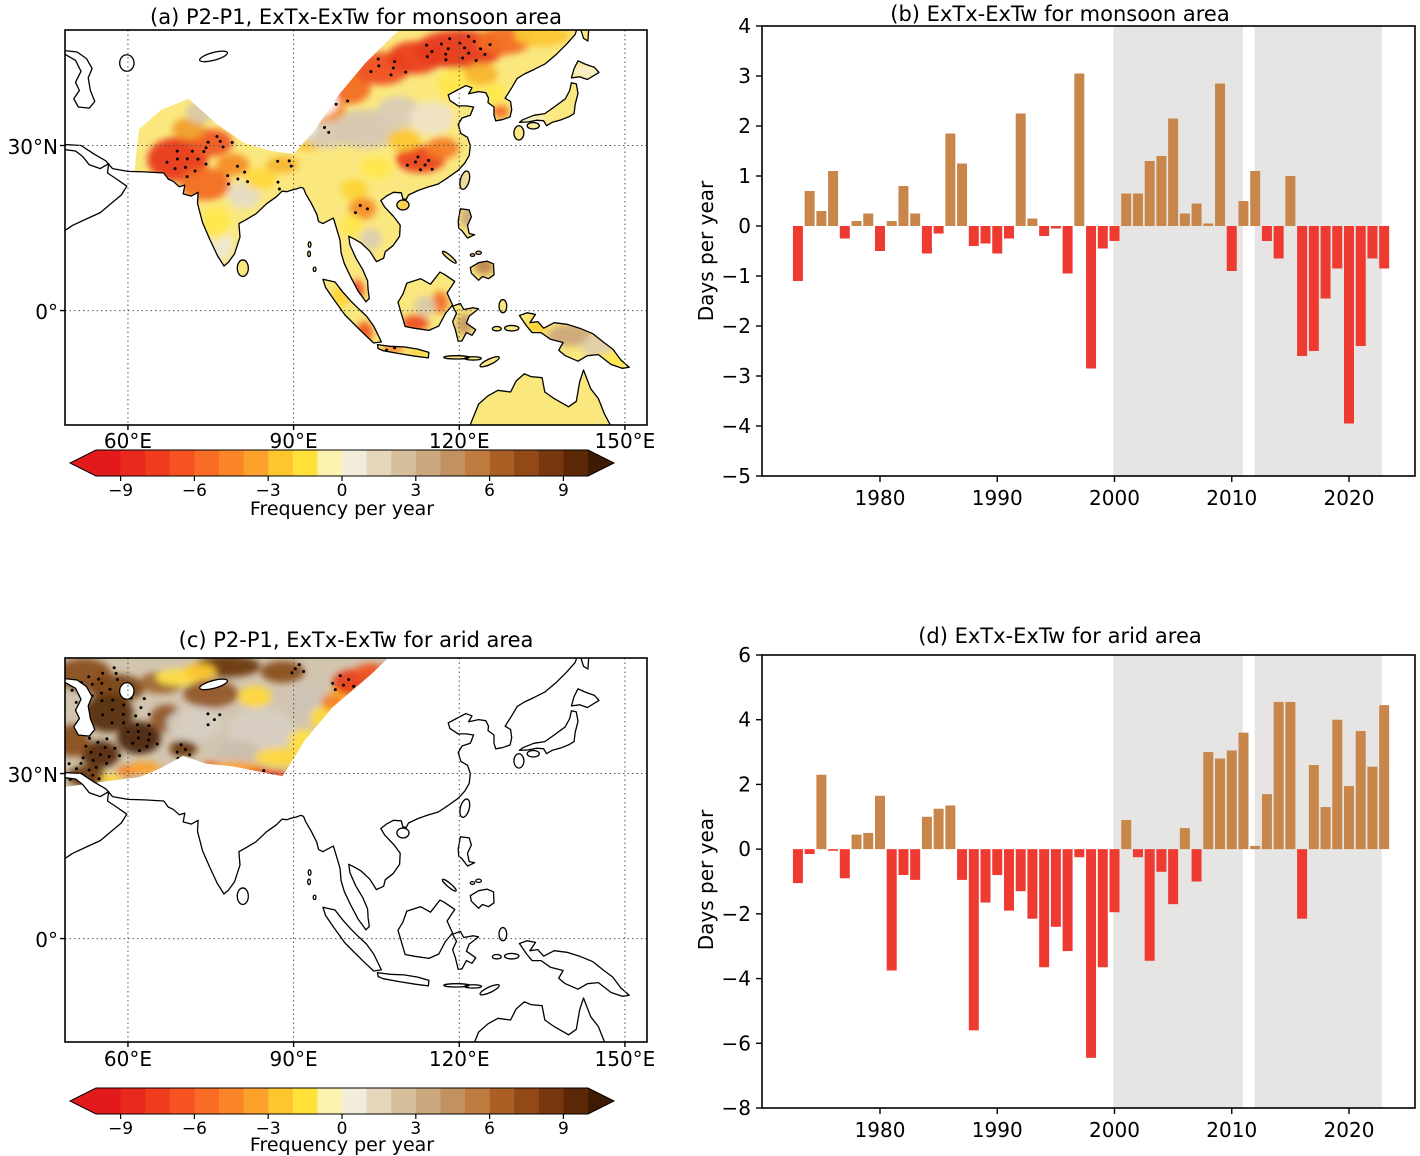  What do you see at coordinates (1302, 884) in the screenshot?
I see `bar-2016` at bounding box center [1302, 884].